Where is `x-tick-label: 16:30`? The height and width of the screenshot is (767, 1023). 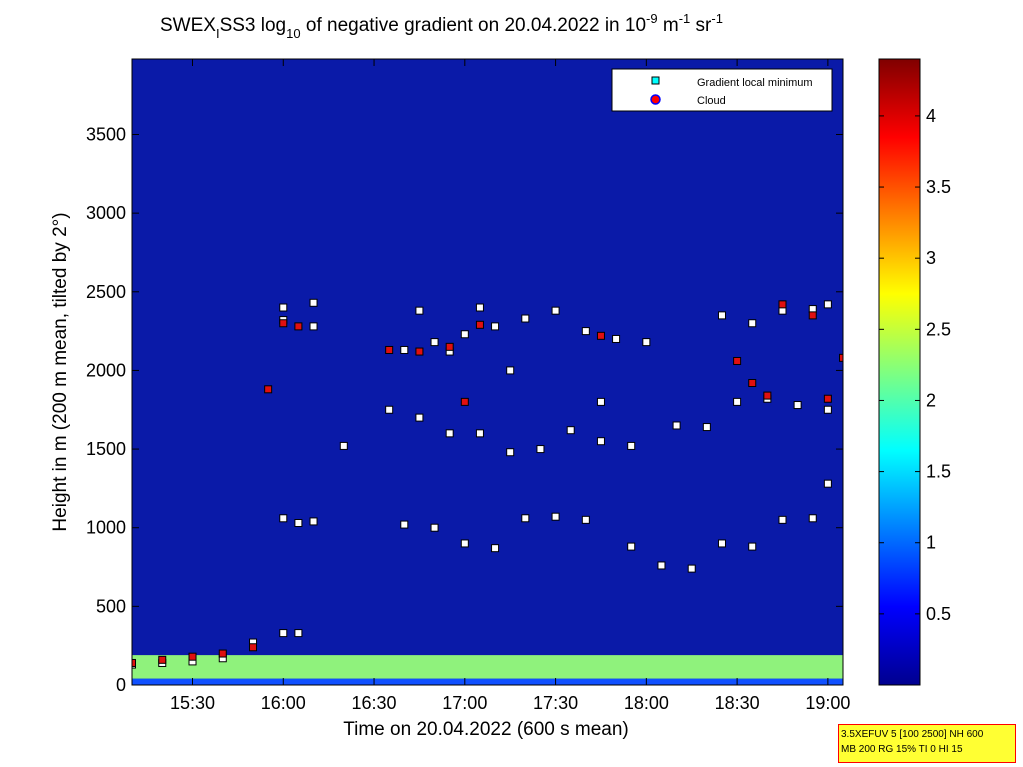
x-tick-label: 16:30 is located at coordinates (374, 703).